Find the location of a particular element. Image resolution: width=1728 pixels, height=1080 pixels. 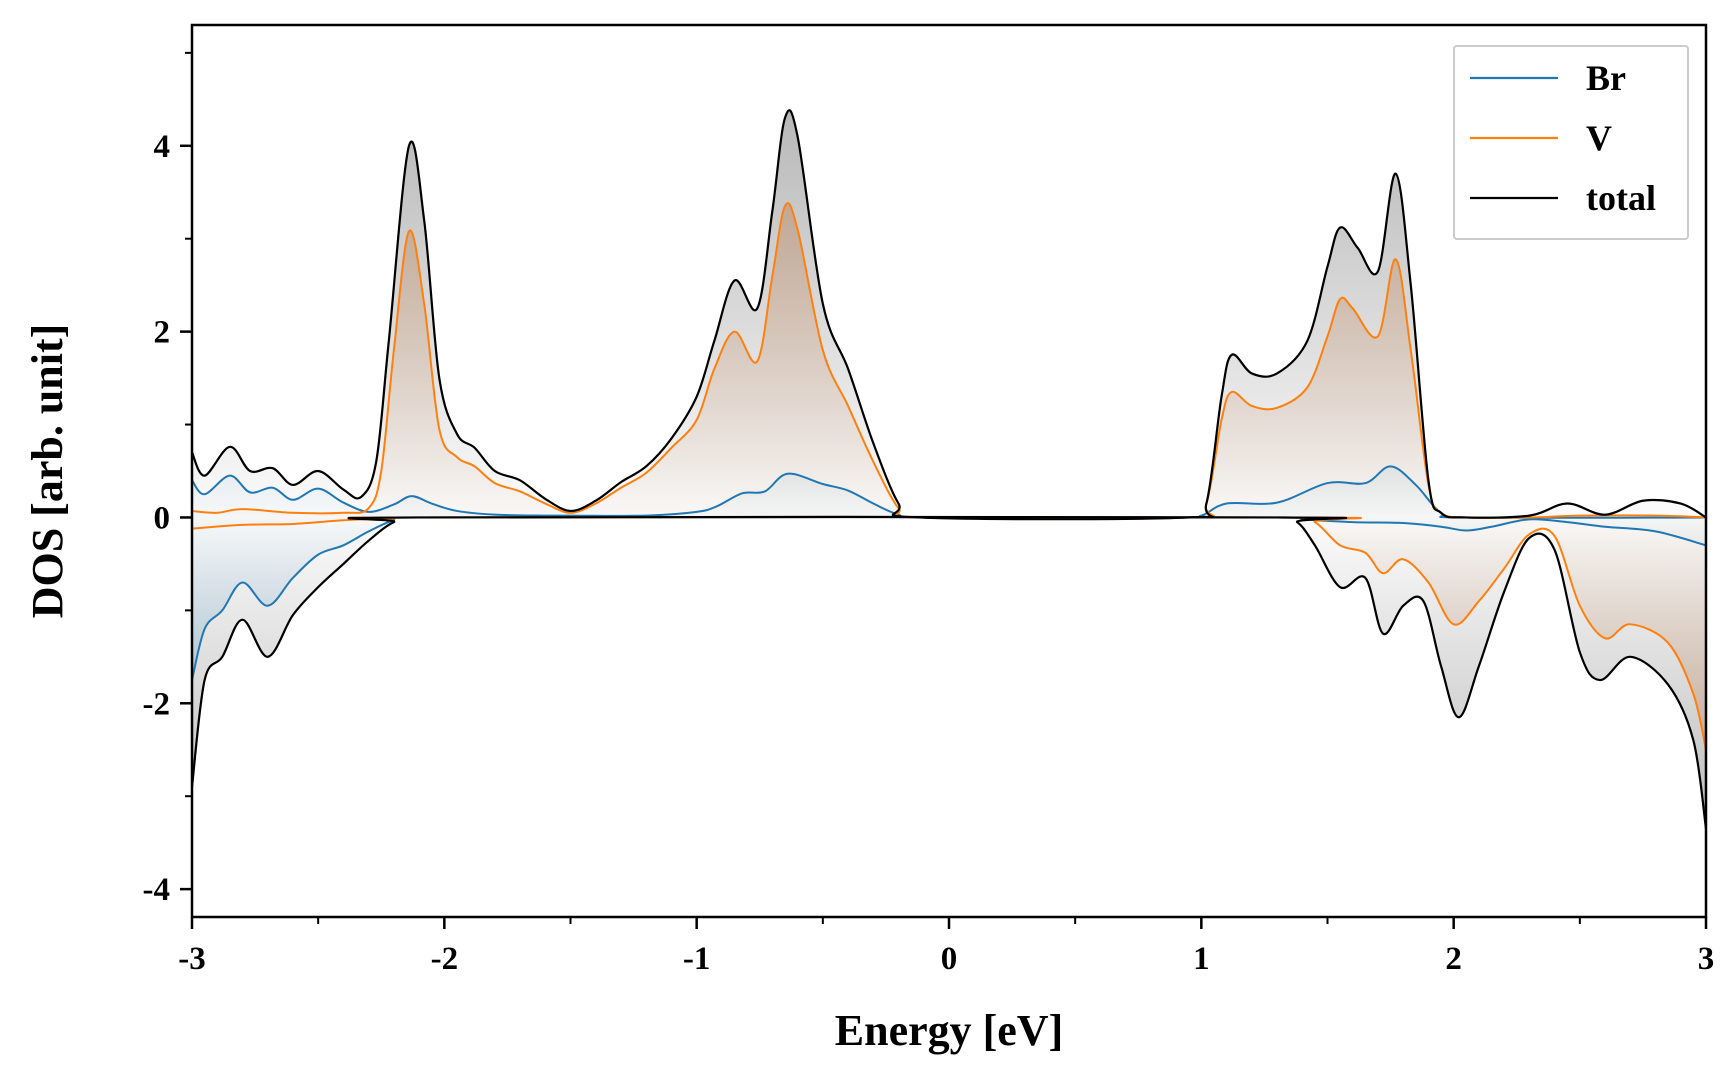

y-tick-label: -2 is located at coordinates (157, 704).